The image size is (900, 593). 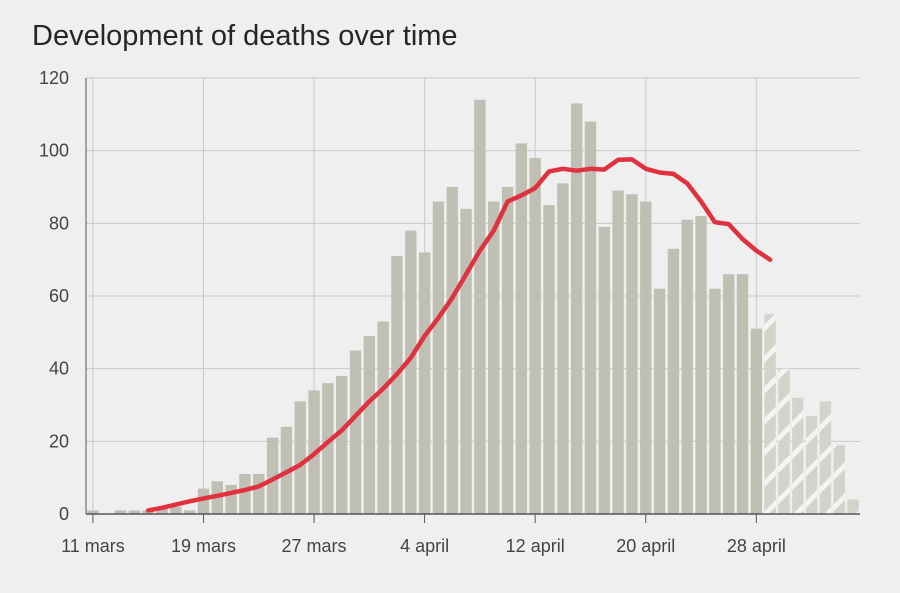 What do you see at coordinates (59, 296) in the screenshot?
I see `y-tick-label: 60` at bounding box center [59, 296].